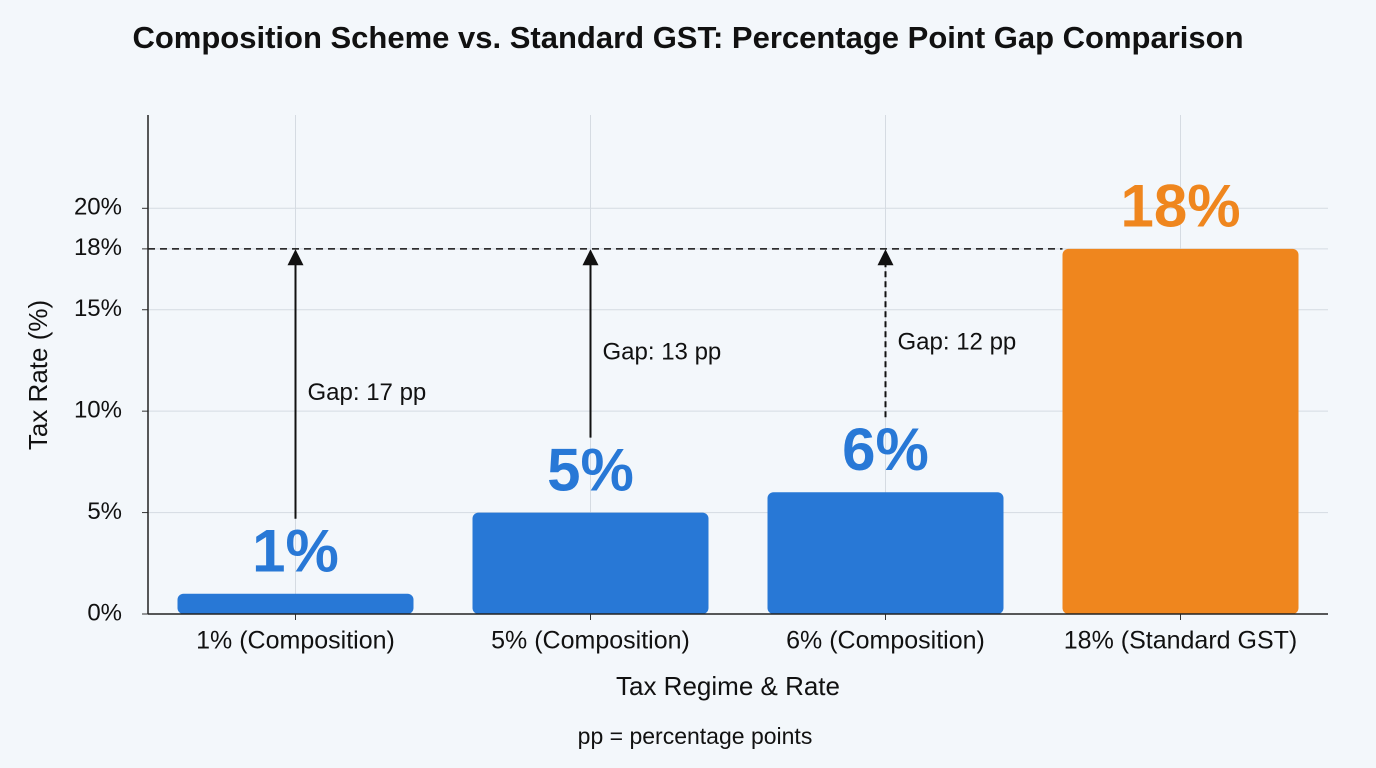 The width and height of the screenshot is (1376, 768). I want to click on gap-annotation: Gap: 17 pp, so click(367, 392).